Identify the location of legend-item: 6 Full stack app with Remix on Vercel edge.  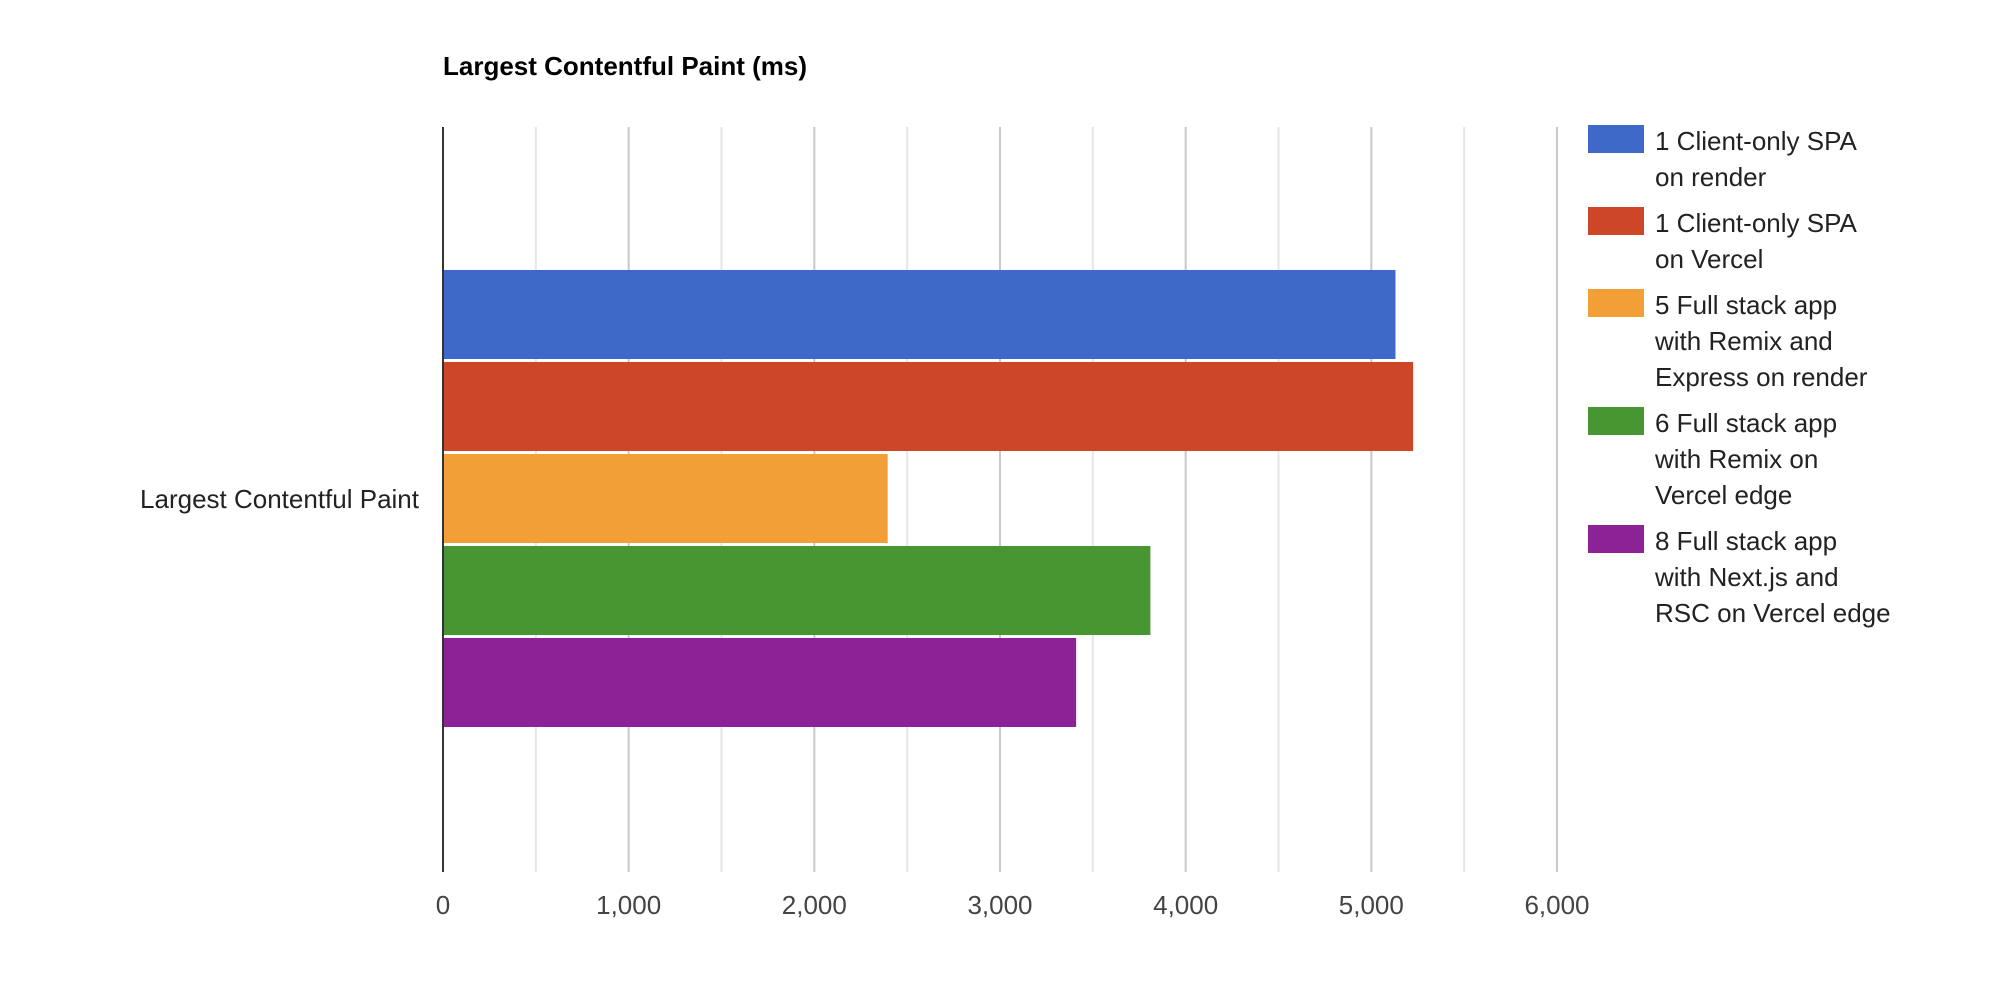
(1712, 458).